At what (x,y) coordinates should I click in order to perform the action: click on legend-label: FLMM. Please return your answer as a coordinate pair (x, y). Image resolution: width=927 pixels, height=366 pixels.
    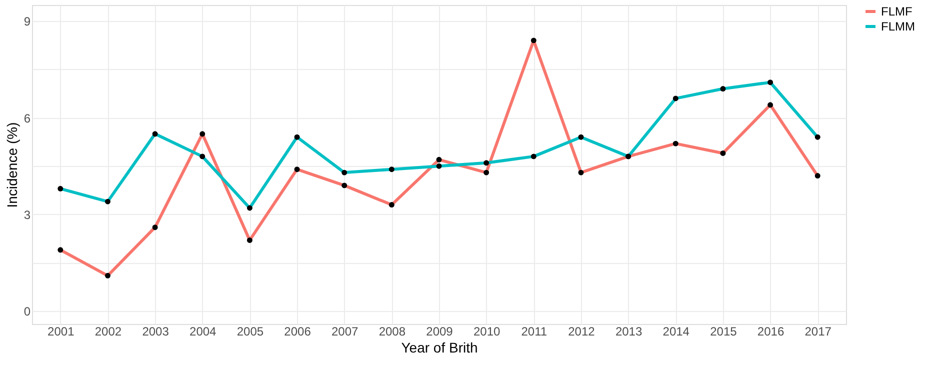
    Looking at the image, I should click on (898, 27).